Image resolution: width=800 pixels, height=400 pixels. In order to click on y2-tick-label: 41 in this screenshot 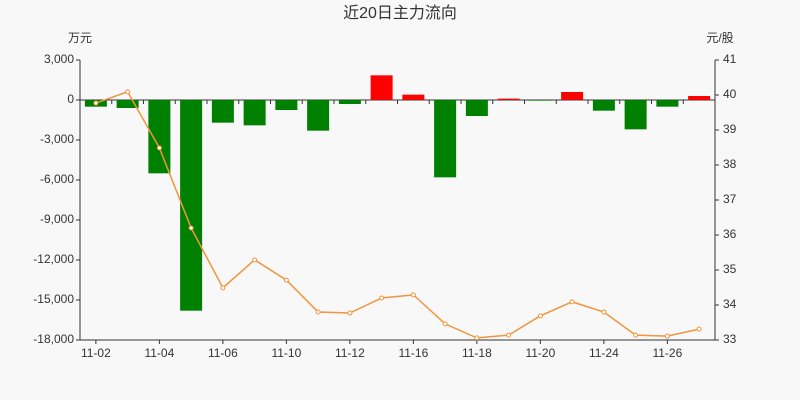, I will do `click(730, 59)`.